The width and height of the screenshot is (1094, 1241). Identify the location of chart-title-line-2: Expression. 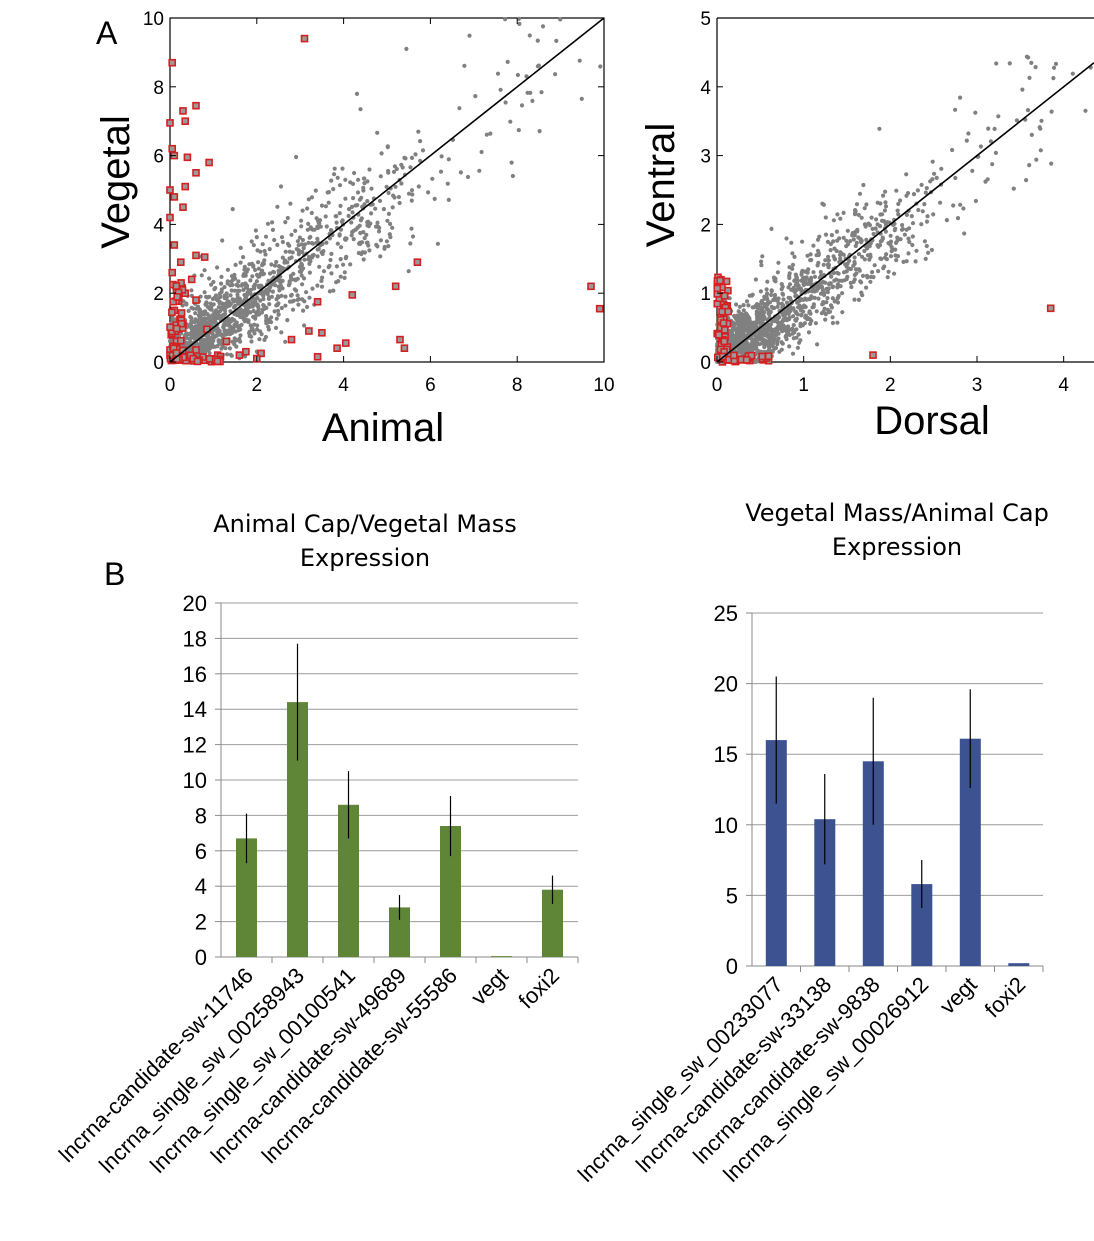
(365, 558).